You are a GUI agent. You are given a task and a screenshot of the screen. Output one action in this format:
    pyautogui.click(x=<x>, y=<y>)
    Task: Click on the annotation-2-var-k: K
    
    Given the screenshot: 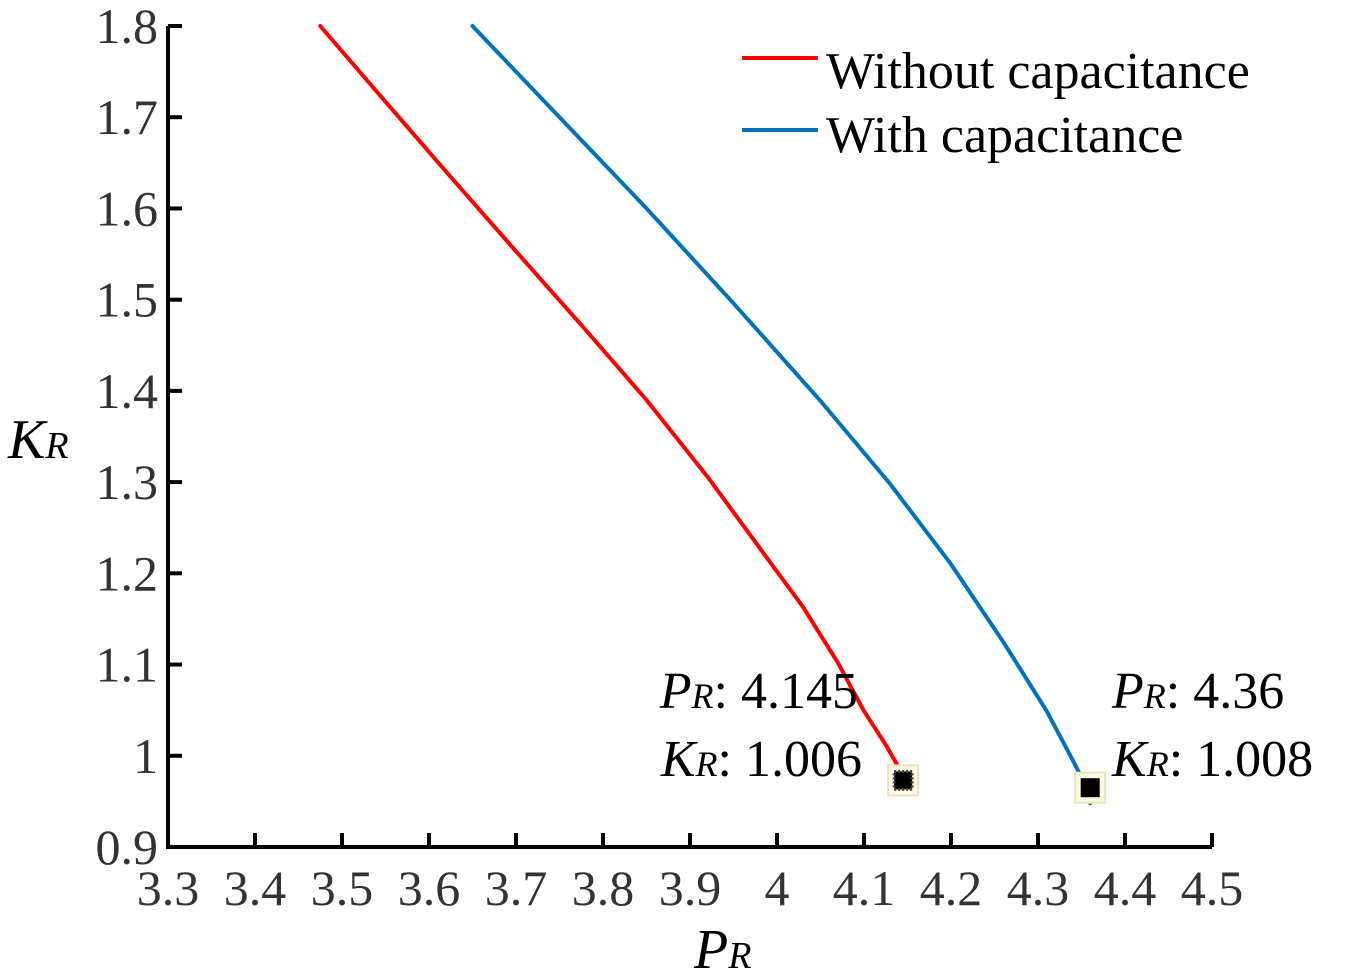 What is the action you would take?
    pyautogui.click(x=1130, y=759)
    